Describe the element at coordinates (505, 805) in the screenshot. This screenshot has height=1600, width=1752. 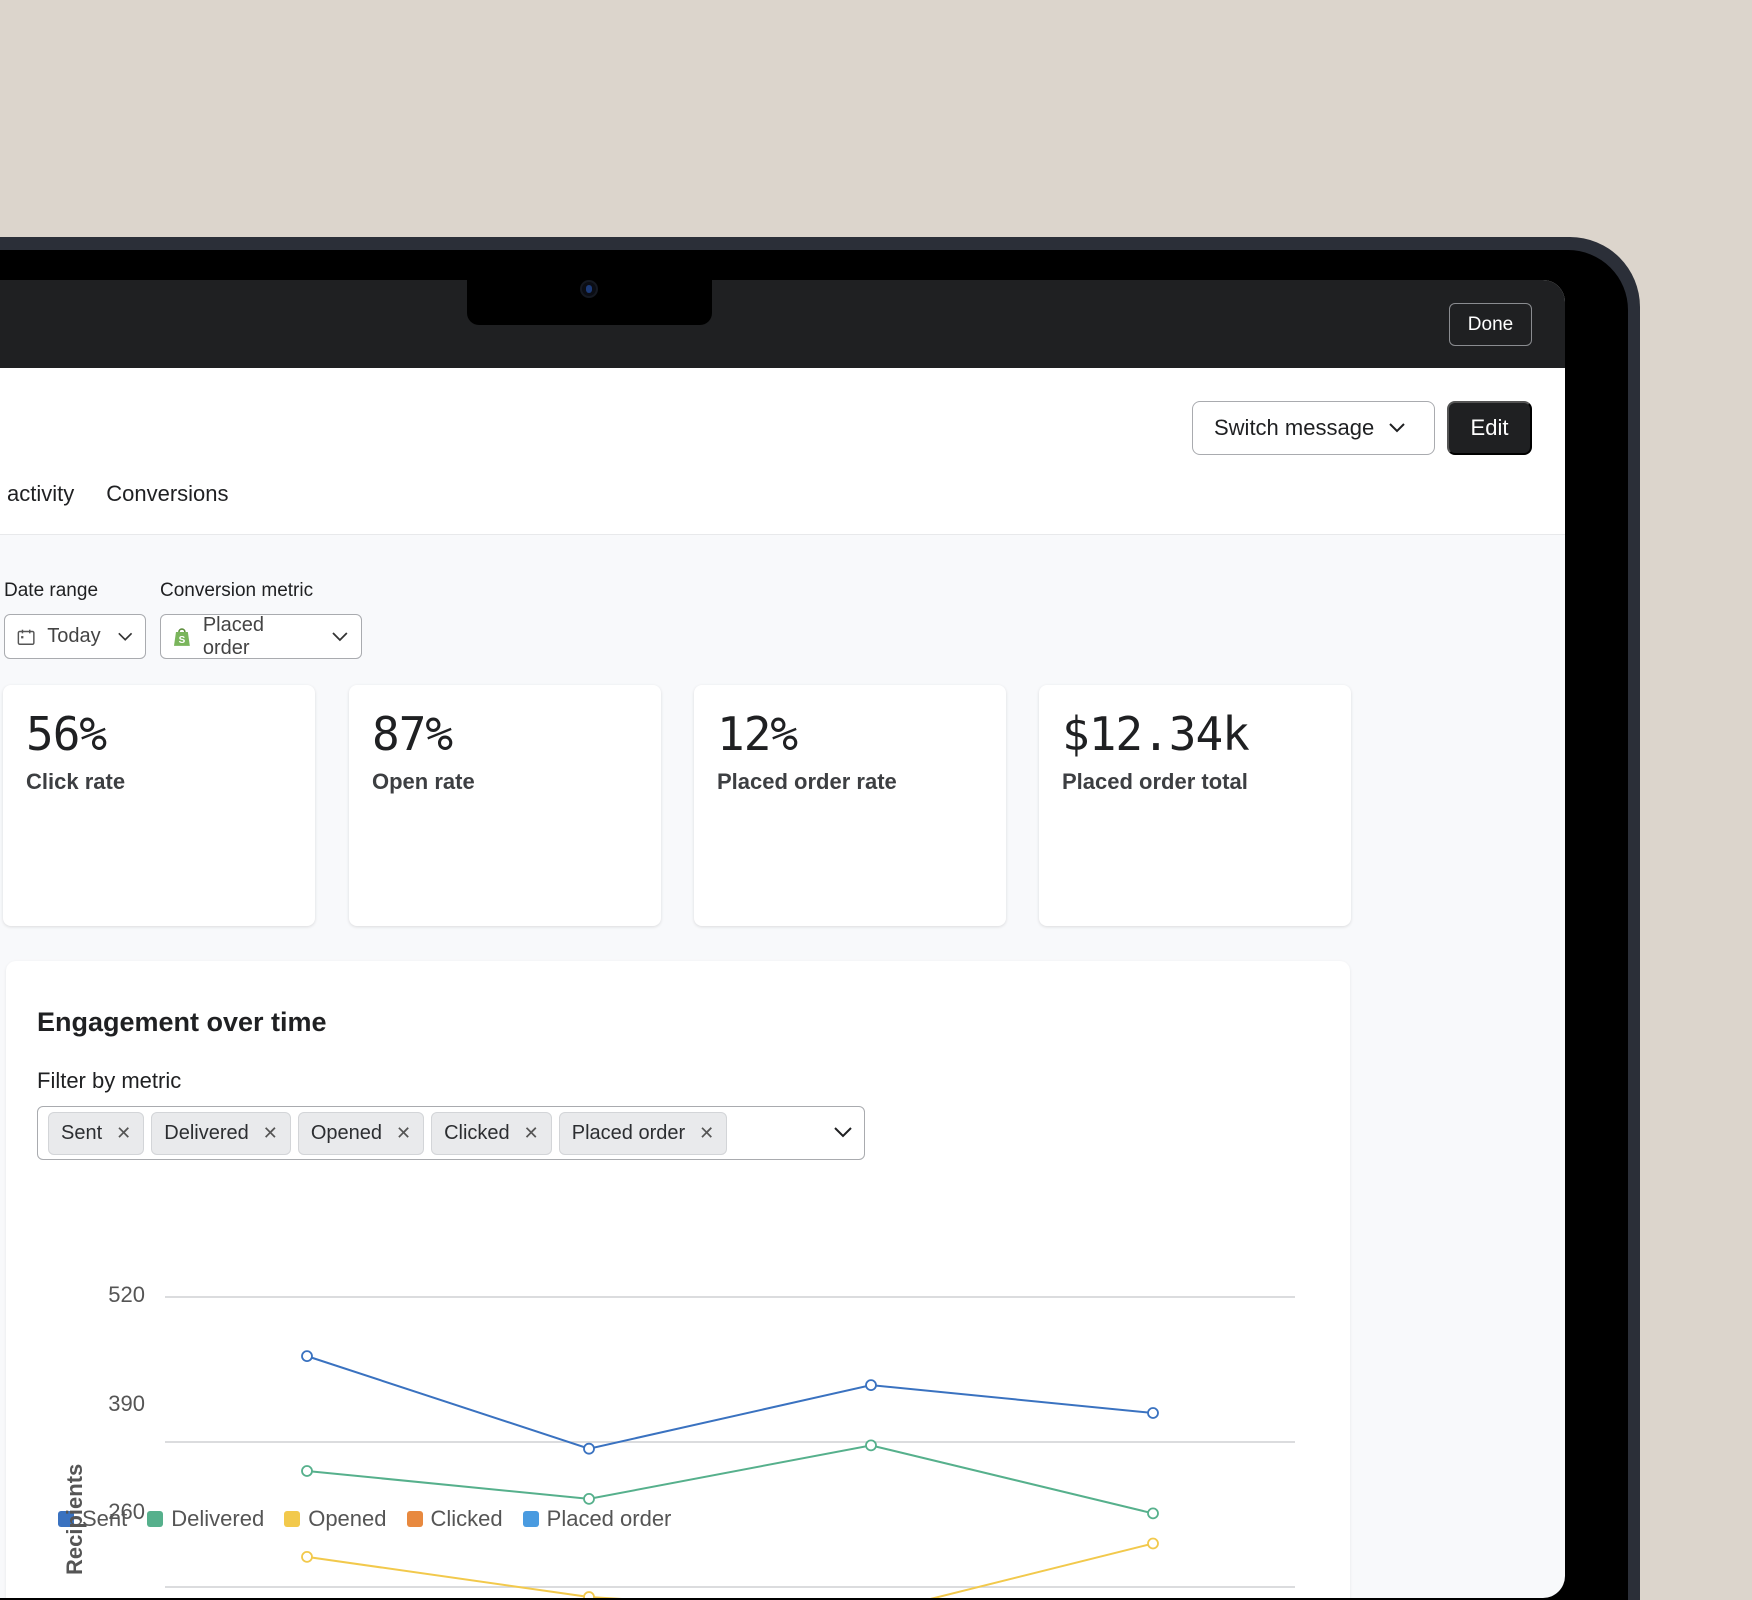
I see `stat-card-open-rate: 87% Open rate` at that location.